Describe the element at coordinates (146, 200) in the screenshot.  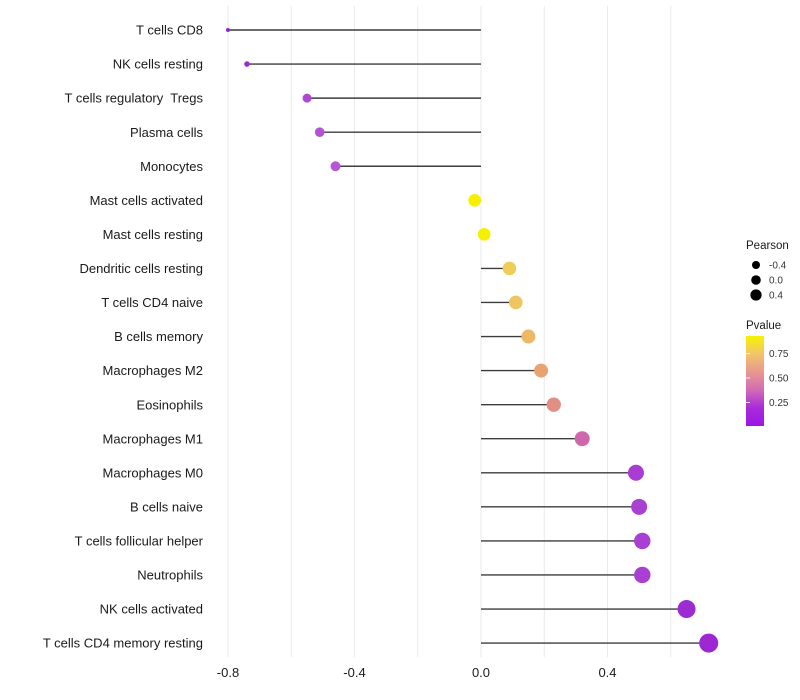
I see `y-axis-label: Mast cells activated` at that location.